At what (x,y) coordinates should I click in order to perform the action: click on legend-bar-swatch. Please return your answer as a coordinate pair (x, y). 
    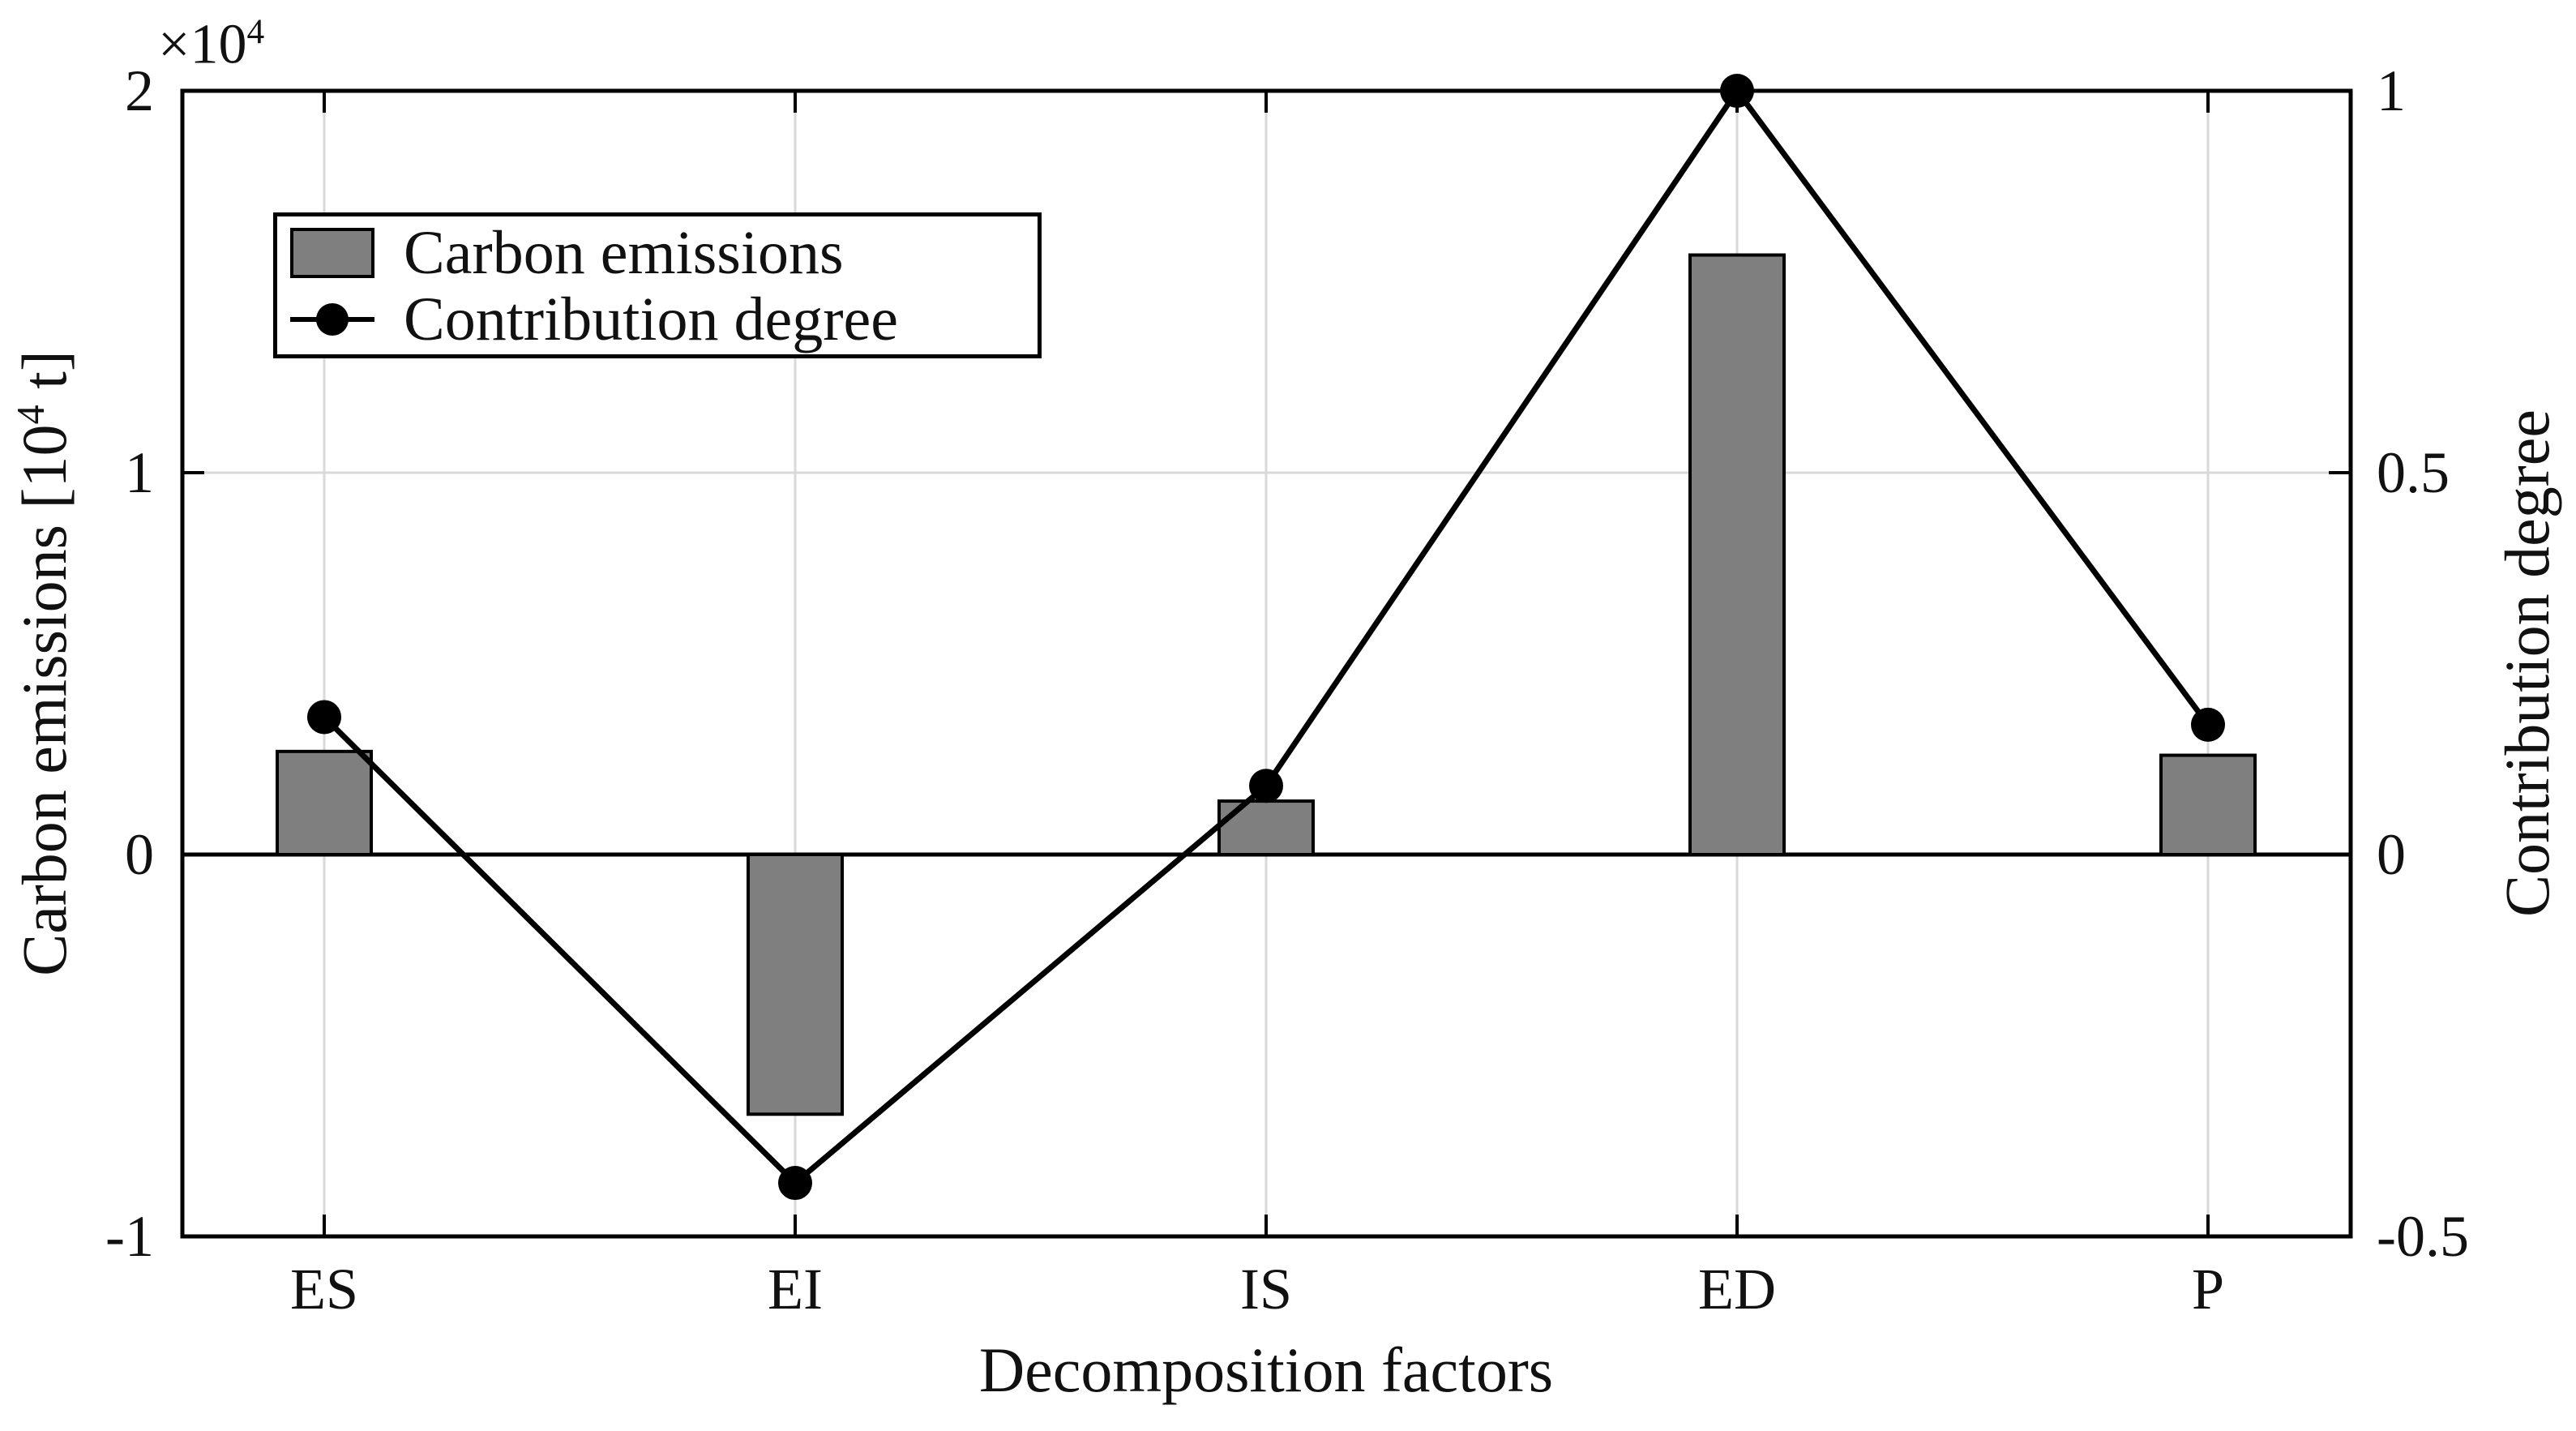
    Looking at the image, I should click on (332, 253).